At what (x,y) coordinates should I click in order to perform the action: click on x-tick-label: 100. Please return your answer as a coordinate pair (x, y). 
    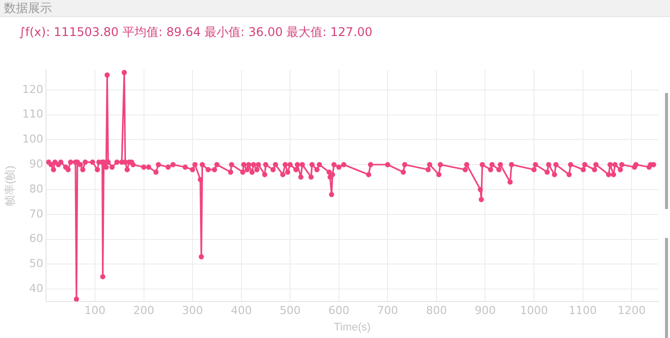
    Looking at the image, I should click on (95, 311).